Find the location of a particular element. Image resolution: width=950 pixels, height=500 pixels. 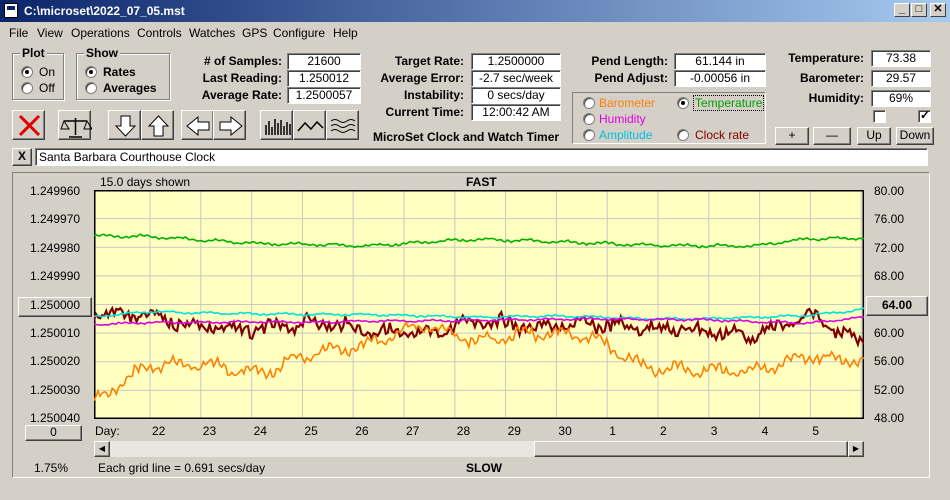

barometer-field: 29.57 is located at coordinates (901, 78).